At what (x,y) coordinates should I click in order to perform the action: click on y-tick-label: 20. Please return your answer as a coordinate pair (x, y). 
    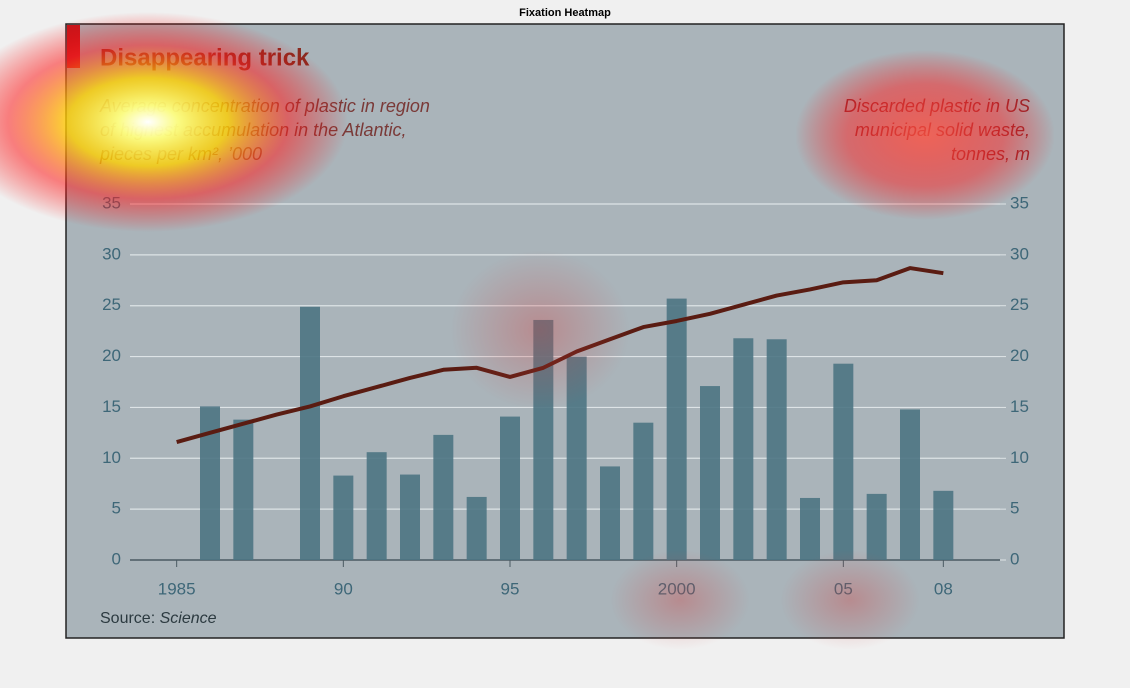
    Looking at the image, I should click on (111, 355).